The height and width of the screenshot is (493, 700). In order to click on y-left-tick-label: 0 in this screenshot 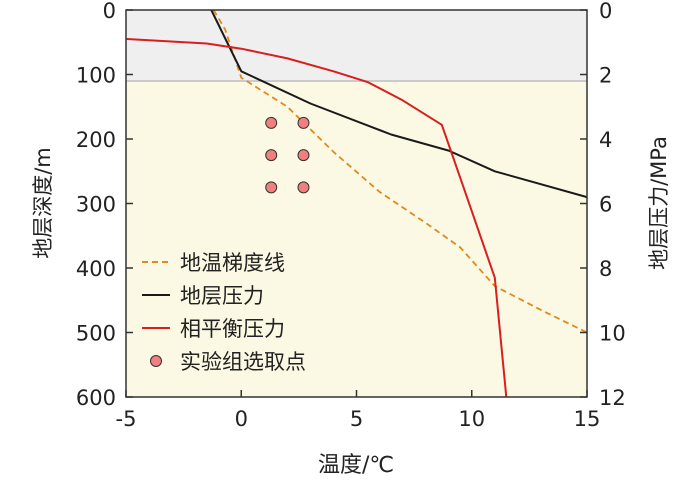, I will do `click(109, 11)`.